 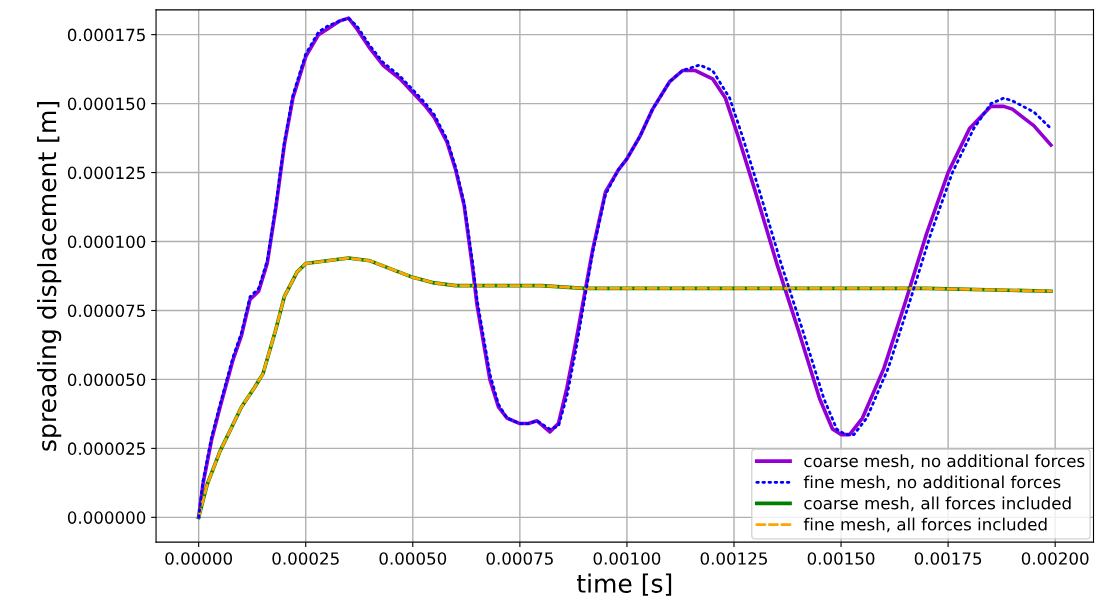 I want to click on x-tick-label: 0.00075, so click(x=519, y=558).